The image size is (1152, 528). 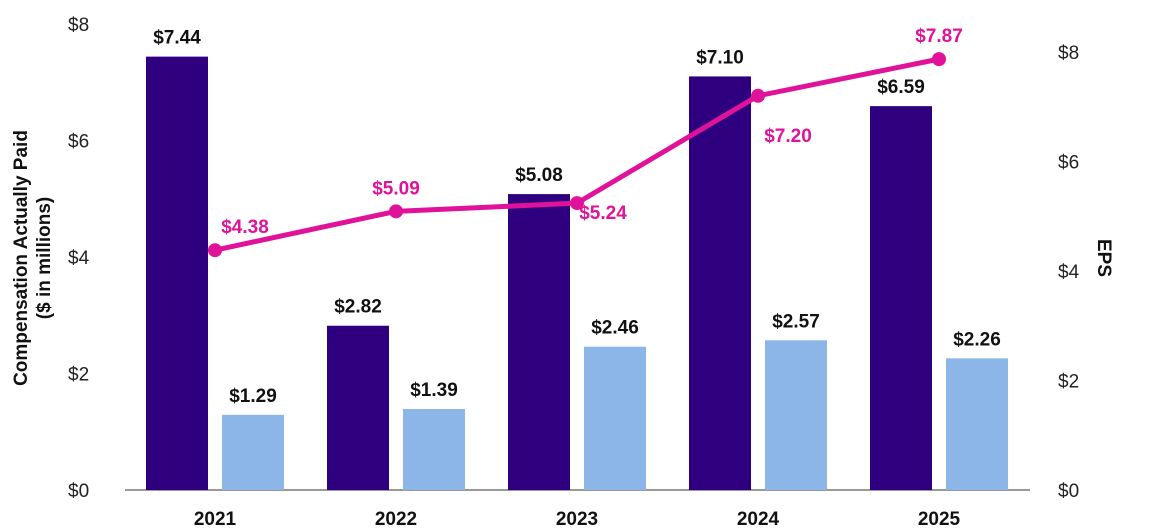 What do you see at coordinates (539, 342) in the screenshot?
I see `bar-dark-2023` at bounding box center [539, 342].